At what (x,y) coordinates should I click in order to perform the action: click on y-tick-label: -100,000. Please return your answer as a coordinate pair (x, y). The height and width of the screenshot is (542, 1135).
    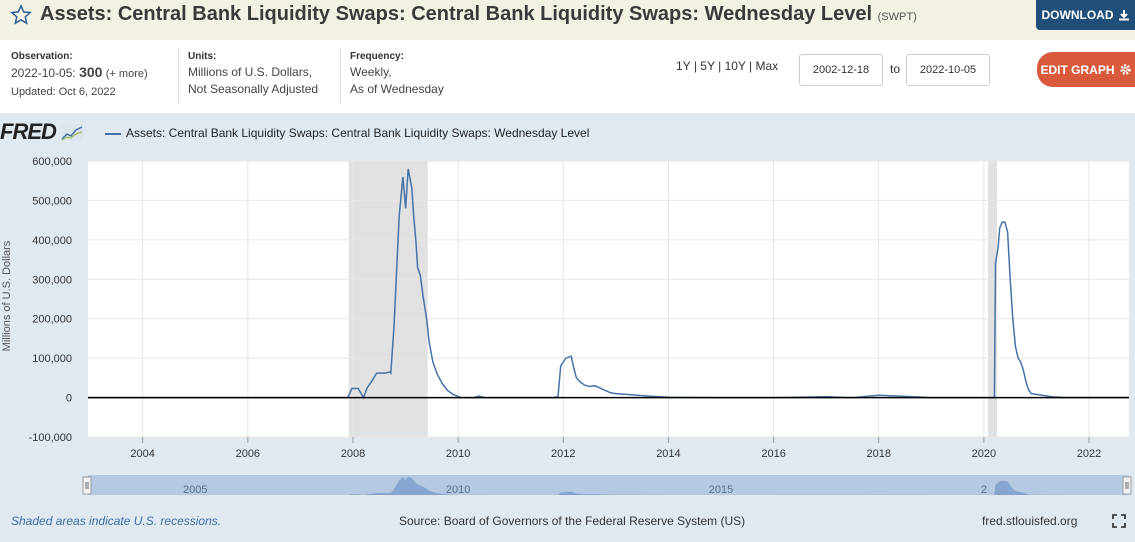
    Looking at the image, I should click on (50, 438).